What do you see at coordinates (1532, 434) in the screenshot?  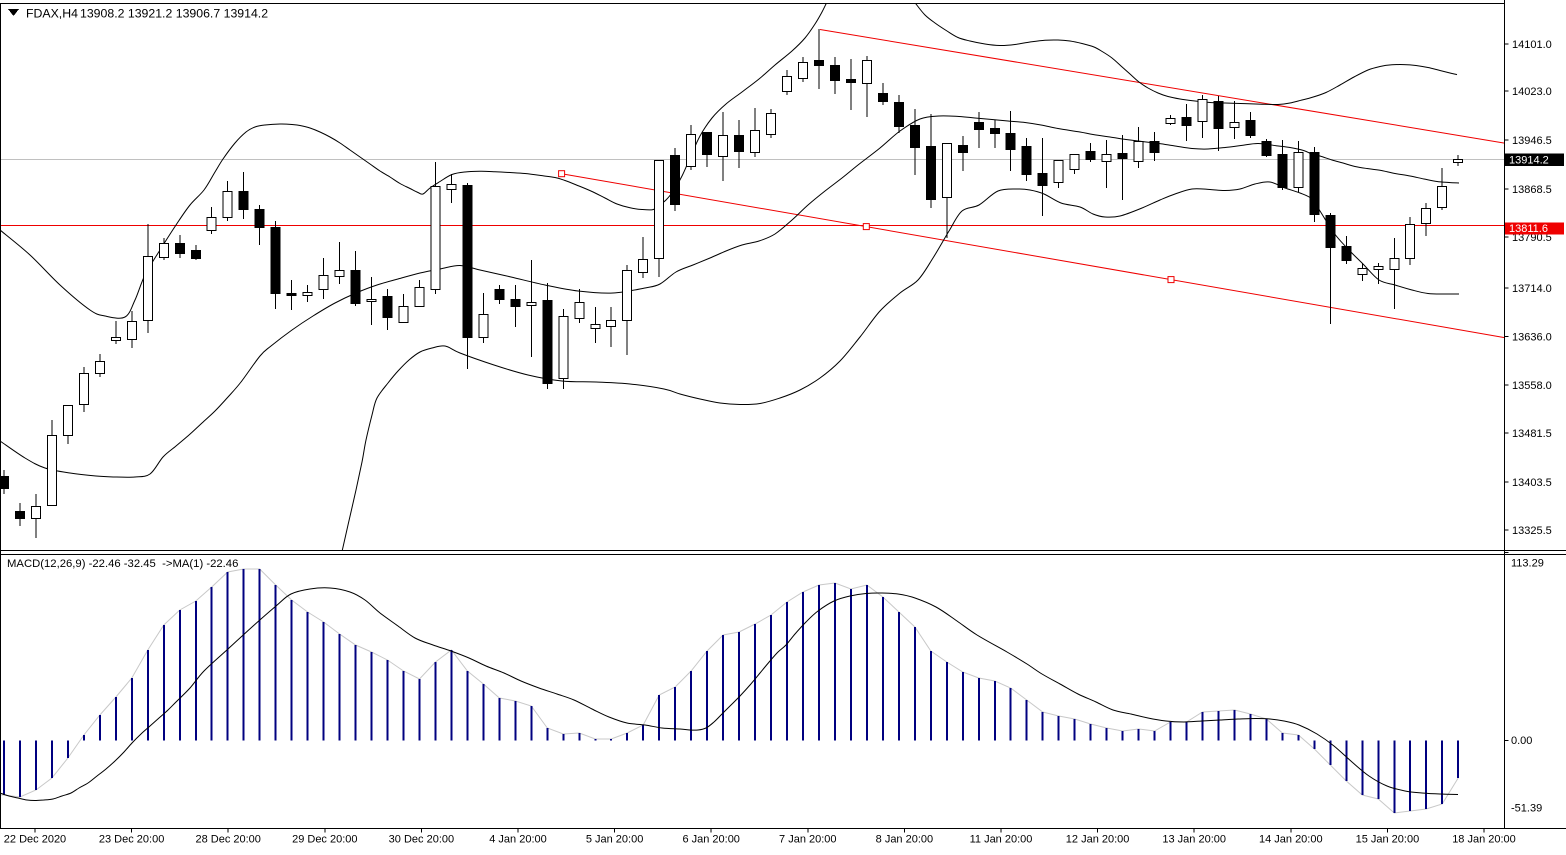 I see `svg-text: 13481.5` at bounding box center [1532, 434].